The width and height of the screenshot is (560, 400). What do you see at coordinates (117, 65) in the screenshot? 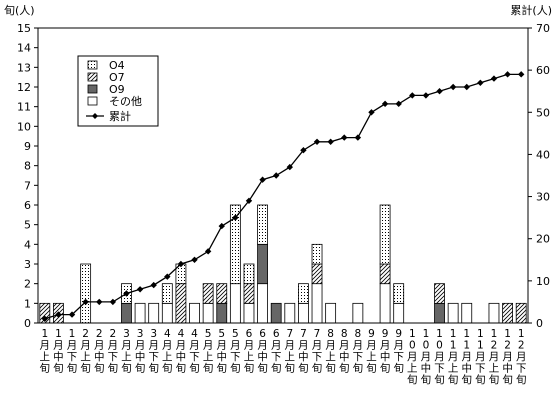
I see `legend-label-o4: O4` at bounding box center [117, 65].